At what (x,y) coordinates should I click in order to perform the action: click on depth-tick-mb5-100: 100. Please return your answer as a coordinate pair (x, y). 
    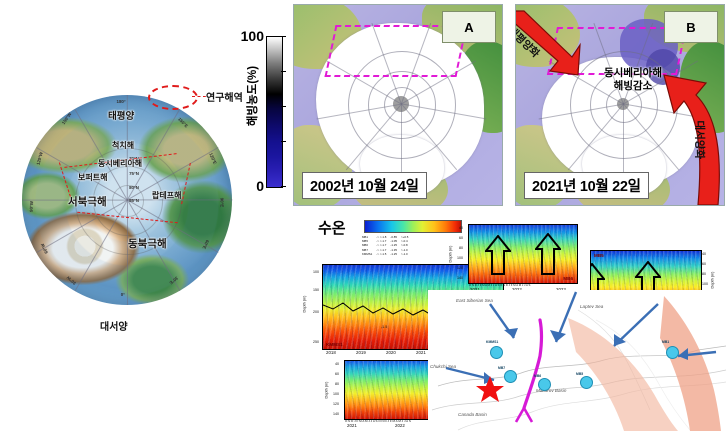
    Looking at the image, I should click on (705, 284).